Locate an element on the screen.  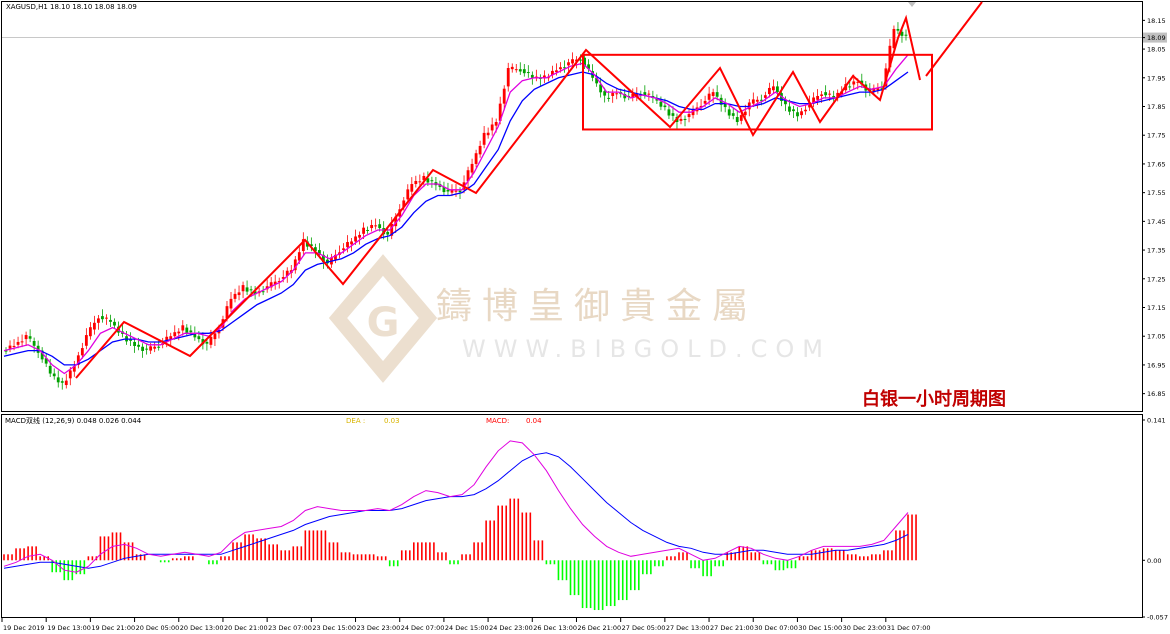
time-tick-label: 26 Dec 13:00 is located at coordinates (555, 628).